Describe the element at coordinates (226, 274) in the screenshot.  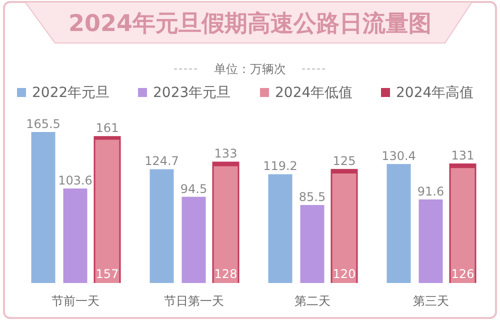
I see `data-label: 128` at that location.